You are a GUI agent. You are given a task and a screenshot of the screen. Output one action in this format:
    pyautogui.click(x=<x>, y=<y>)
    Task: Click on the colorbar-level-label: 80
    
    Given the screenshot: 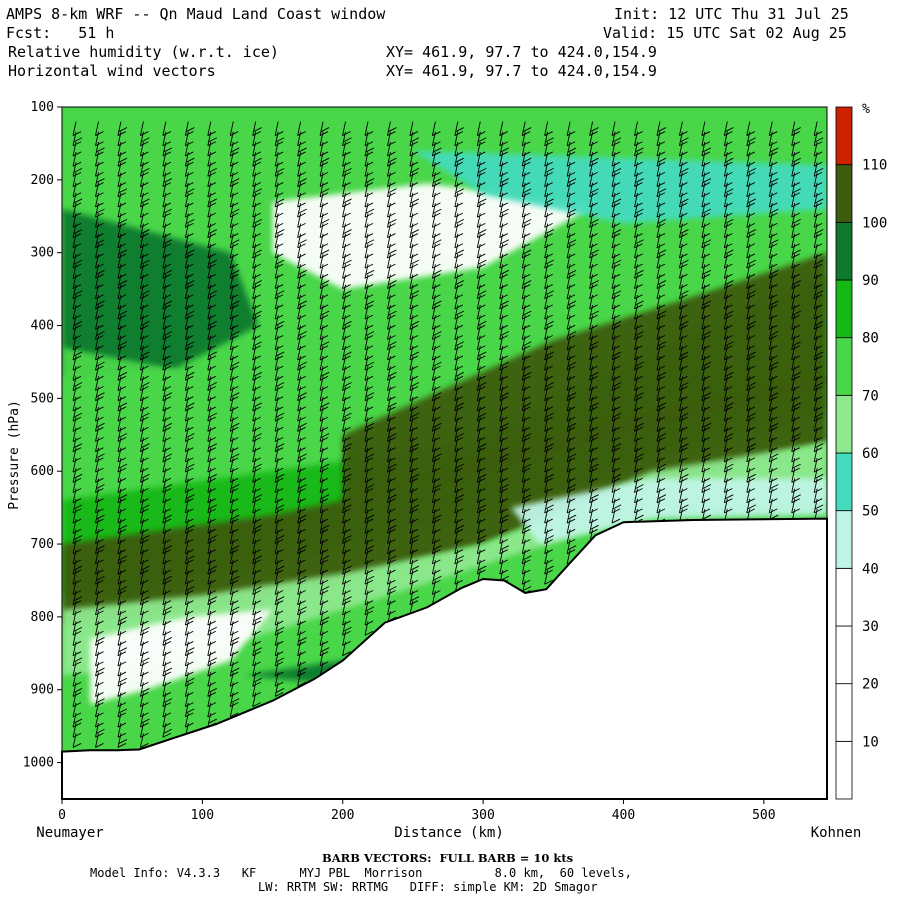 What is the action you would take?
    pyautogui.click(x=870, y=339)
    